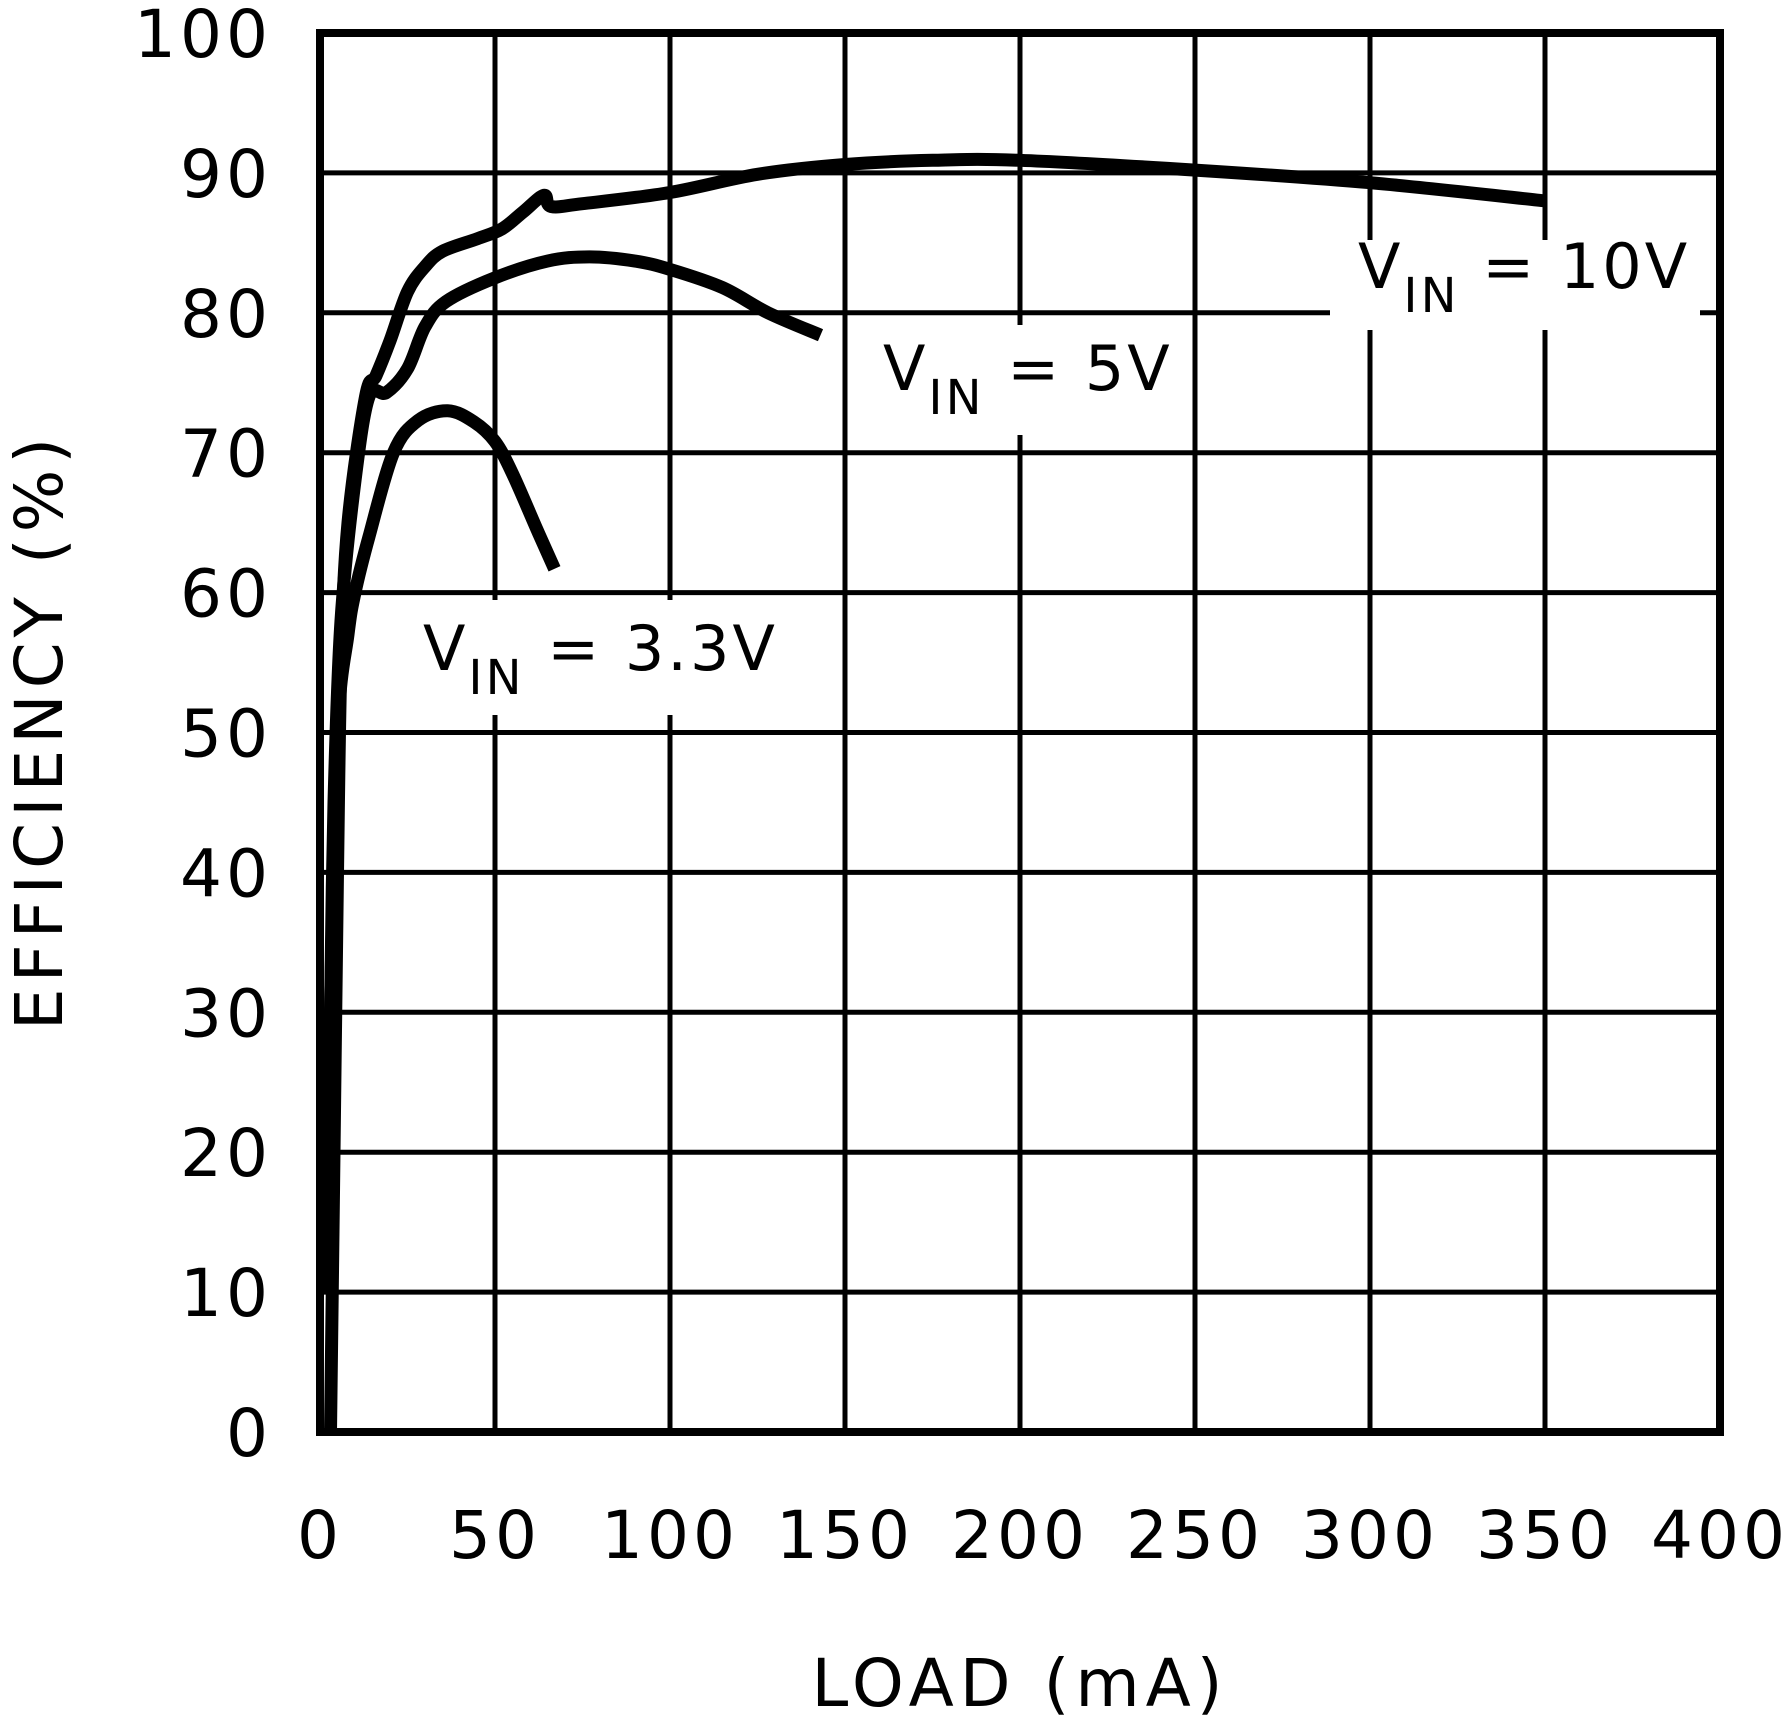 The image size is (1786, 1724). I want to click on curve-vin-5v, so click(574, 631).